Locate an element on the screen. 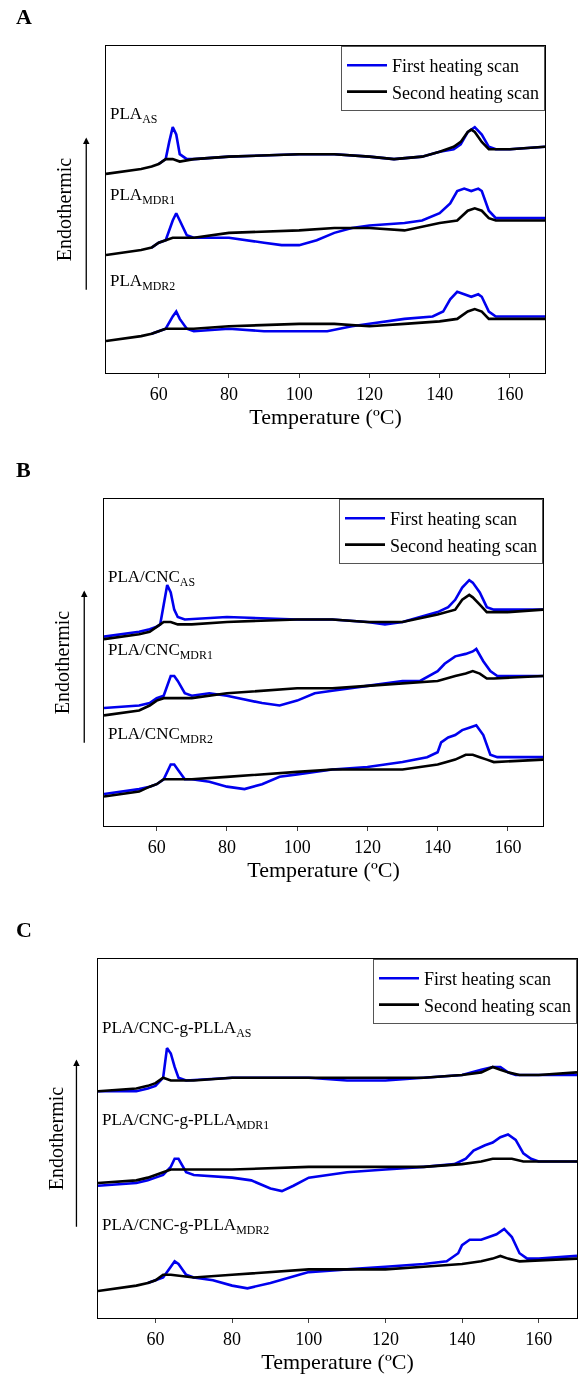 The image size is (579, 1393). text: PLA/CNC-g-PLLA$_{AS}$ is located at coordinates (177, 1029).